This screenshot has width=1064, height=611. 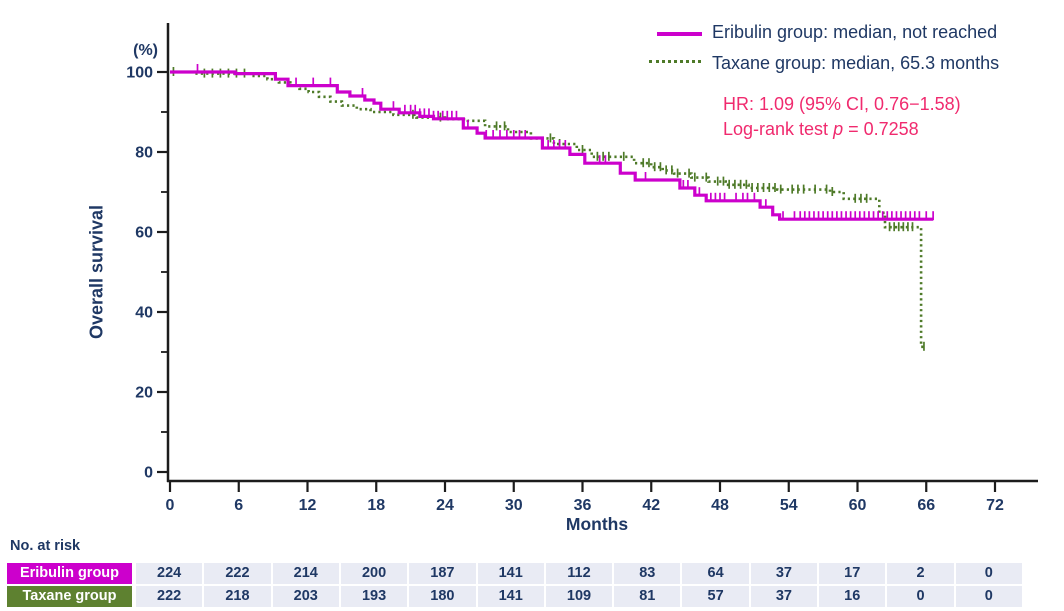 I want to click on risk-cell: 57, so click(x=715, y=596).